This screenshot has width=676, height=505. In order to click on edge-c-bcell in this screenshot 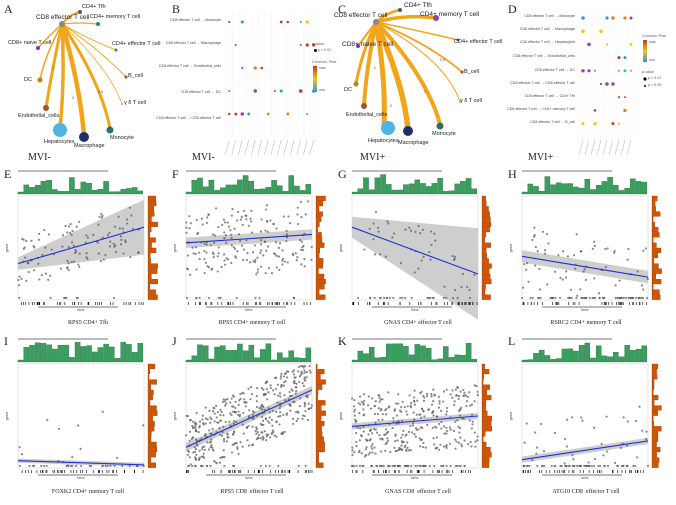, I will do `click(419, 47)`.